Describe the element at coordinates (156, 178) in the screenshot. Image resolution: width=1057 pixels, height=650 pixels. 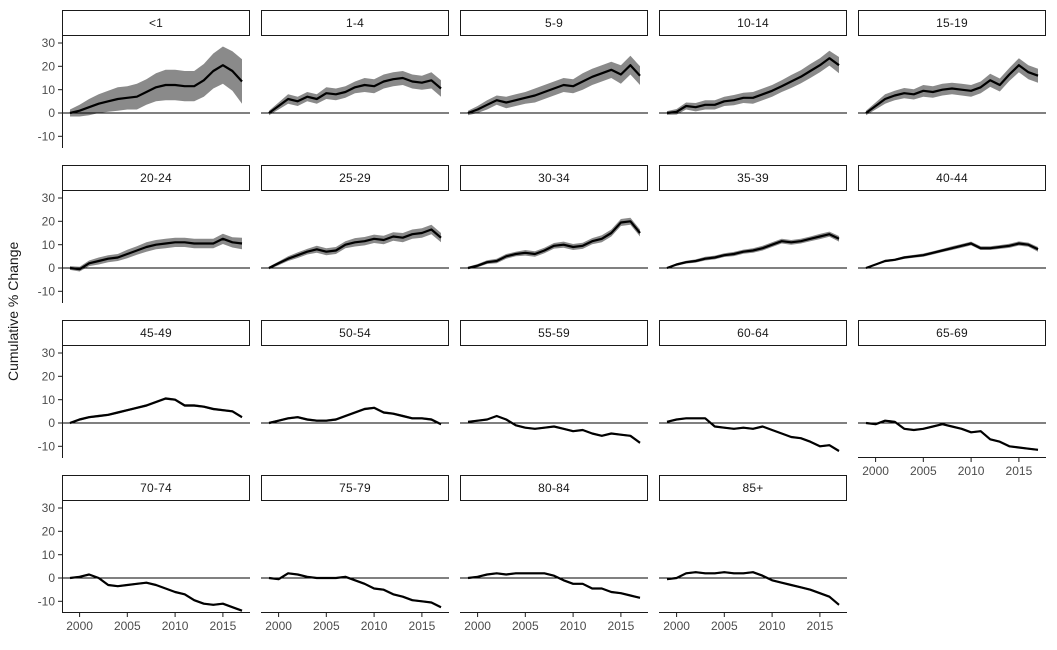
I see `facet-label: 20-24` at that location.